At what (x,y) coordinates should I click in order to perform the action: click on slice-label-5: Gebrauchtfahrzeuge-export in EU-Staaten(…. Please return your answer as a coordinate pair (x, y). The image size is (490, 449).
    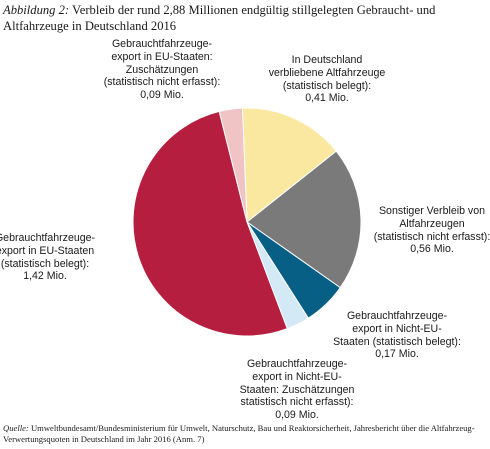
    Looking at the image, I should click on (50, 257).